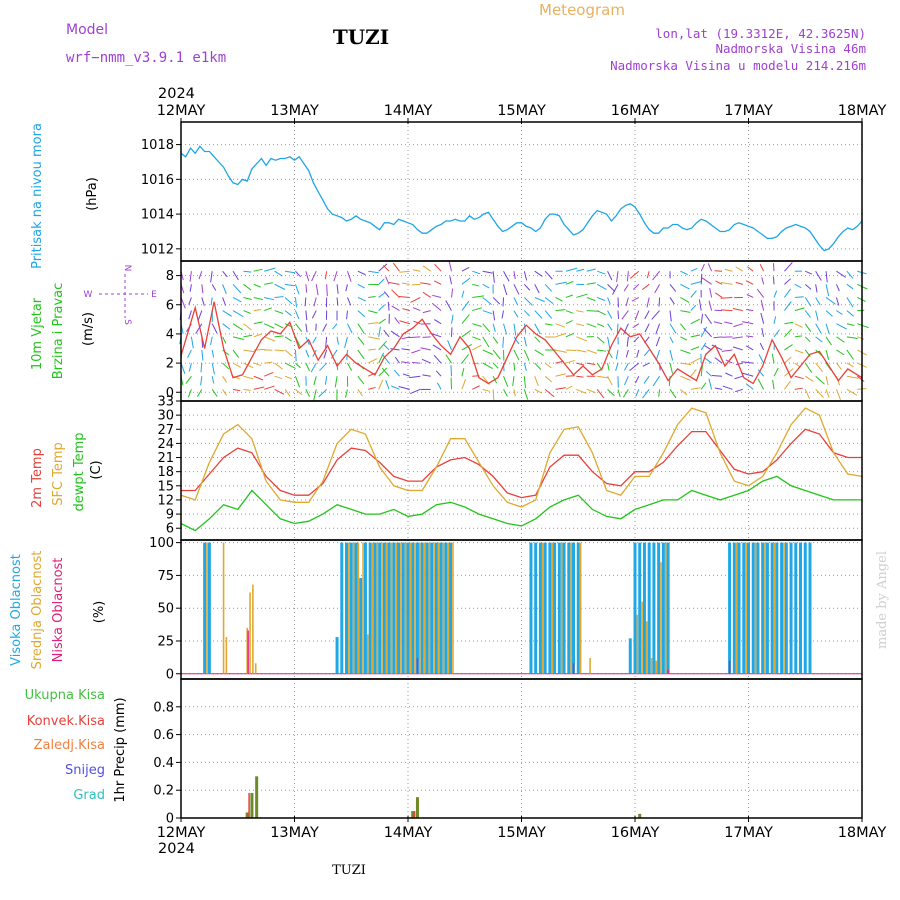 The height and width of the screenshot is (900, 900). Describe the element at coordinates (582, 10) in the screenshot. I see `meteogram-subtitle: Meteogram` at that location.